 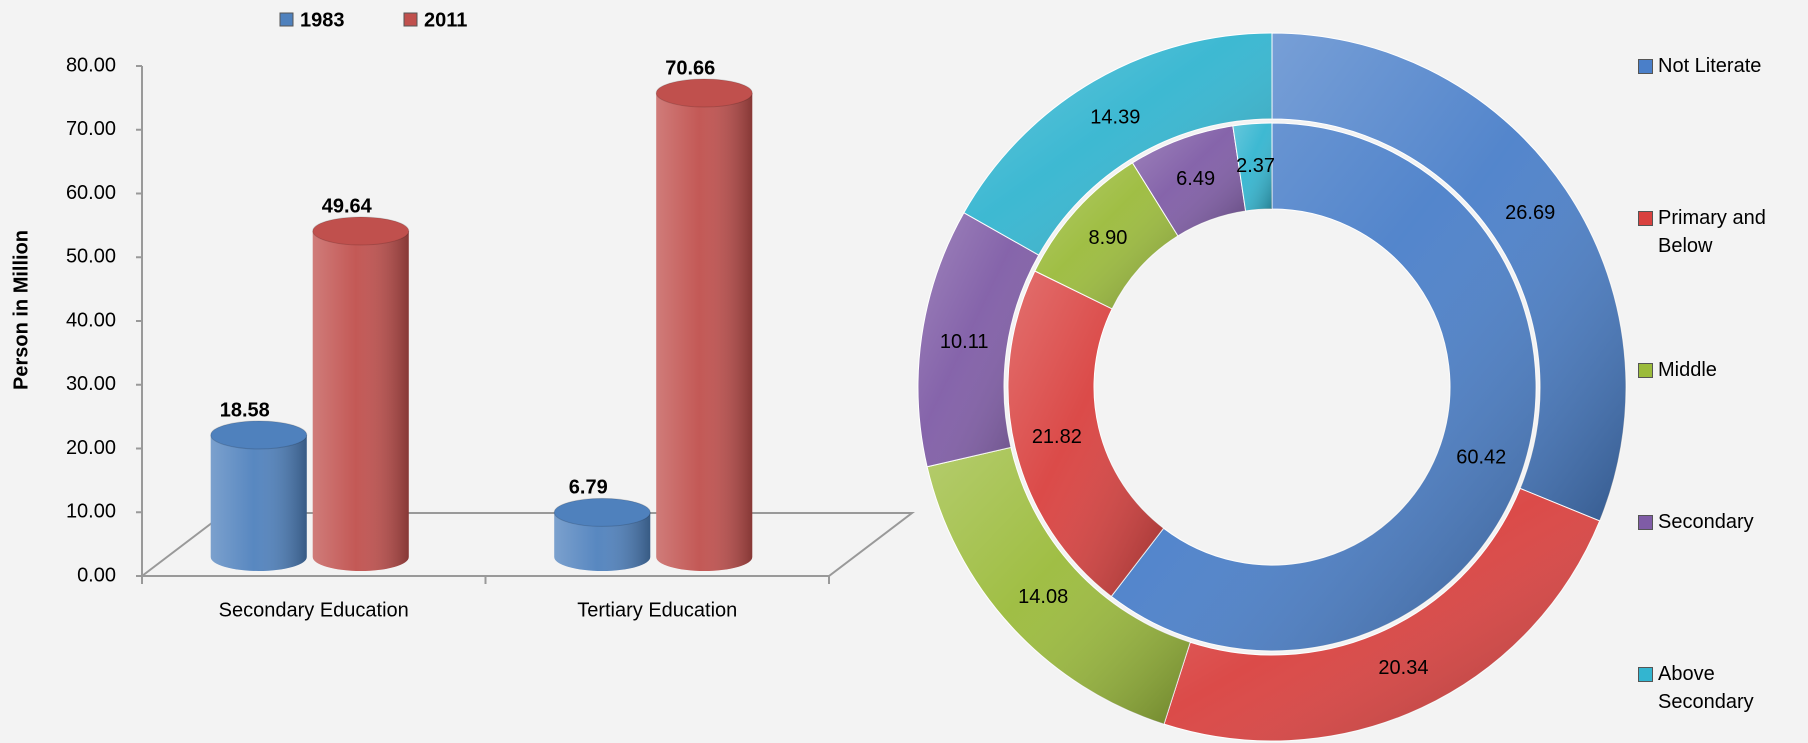 What do you see at coordinates (91, 65) in the screenshot?
I see `y-tick-label: 80.00` at bounding box center [91, 65].